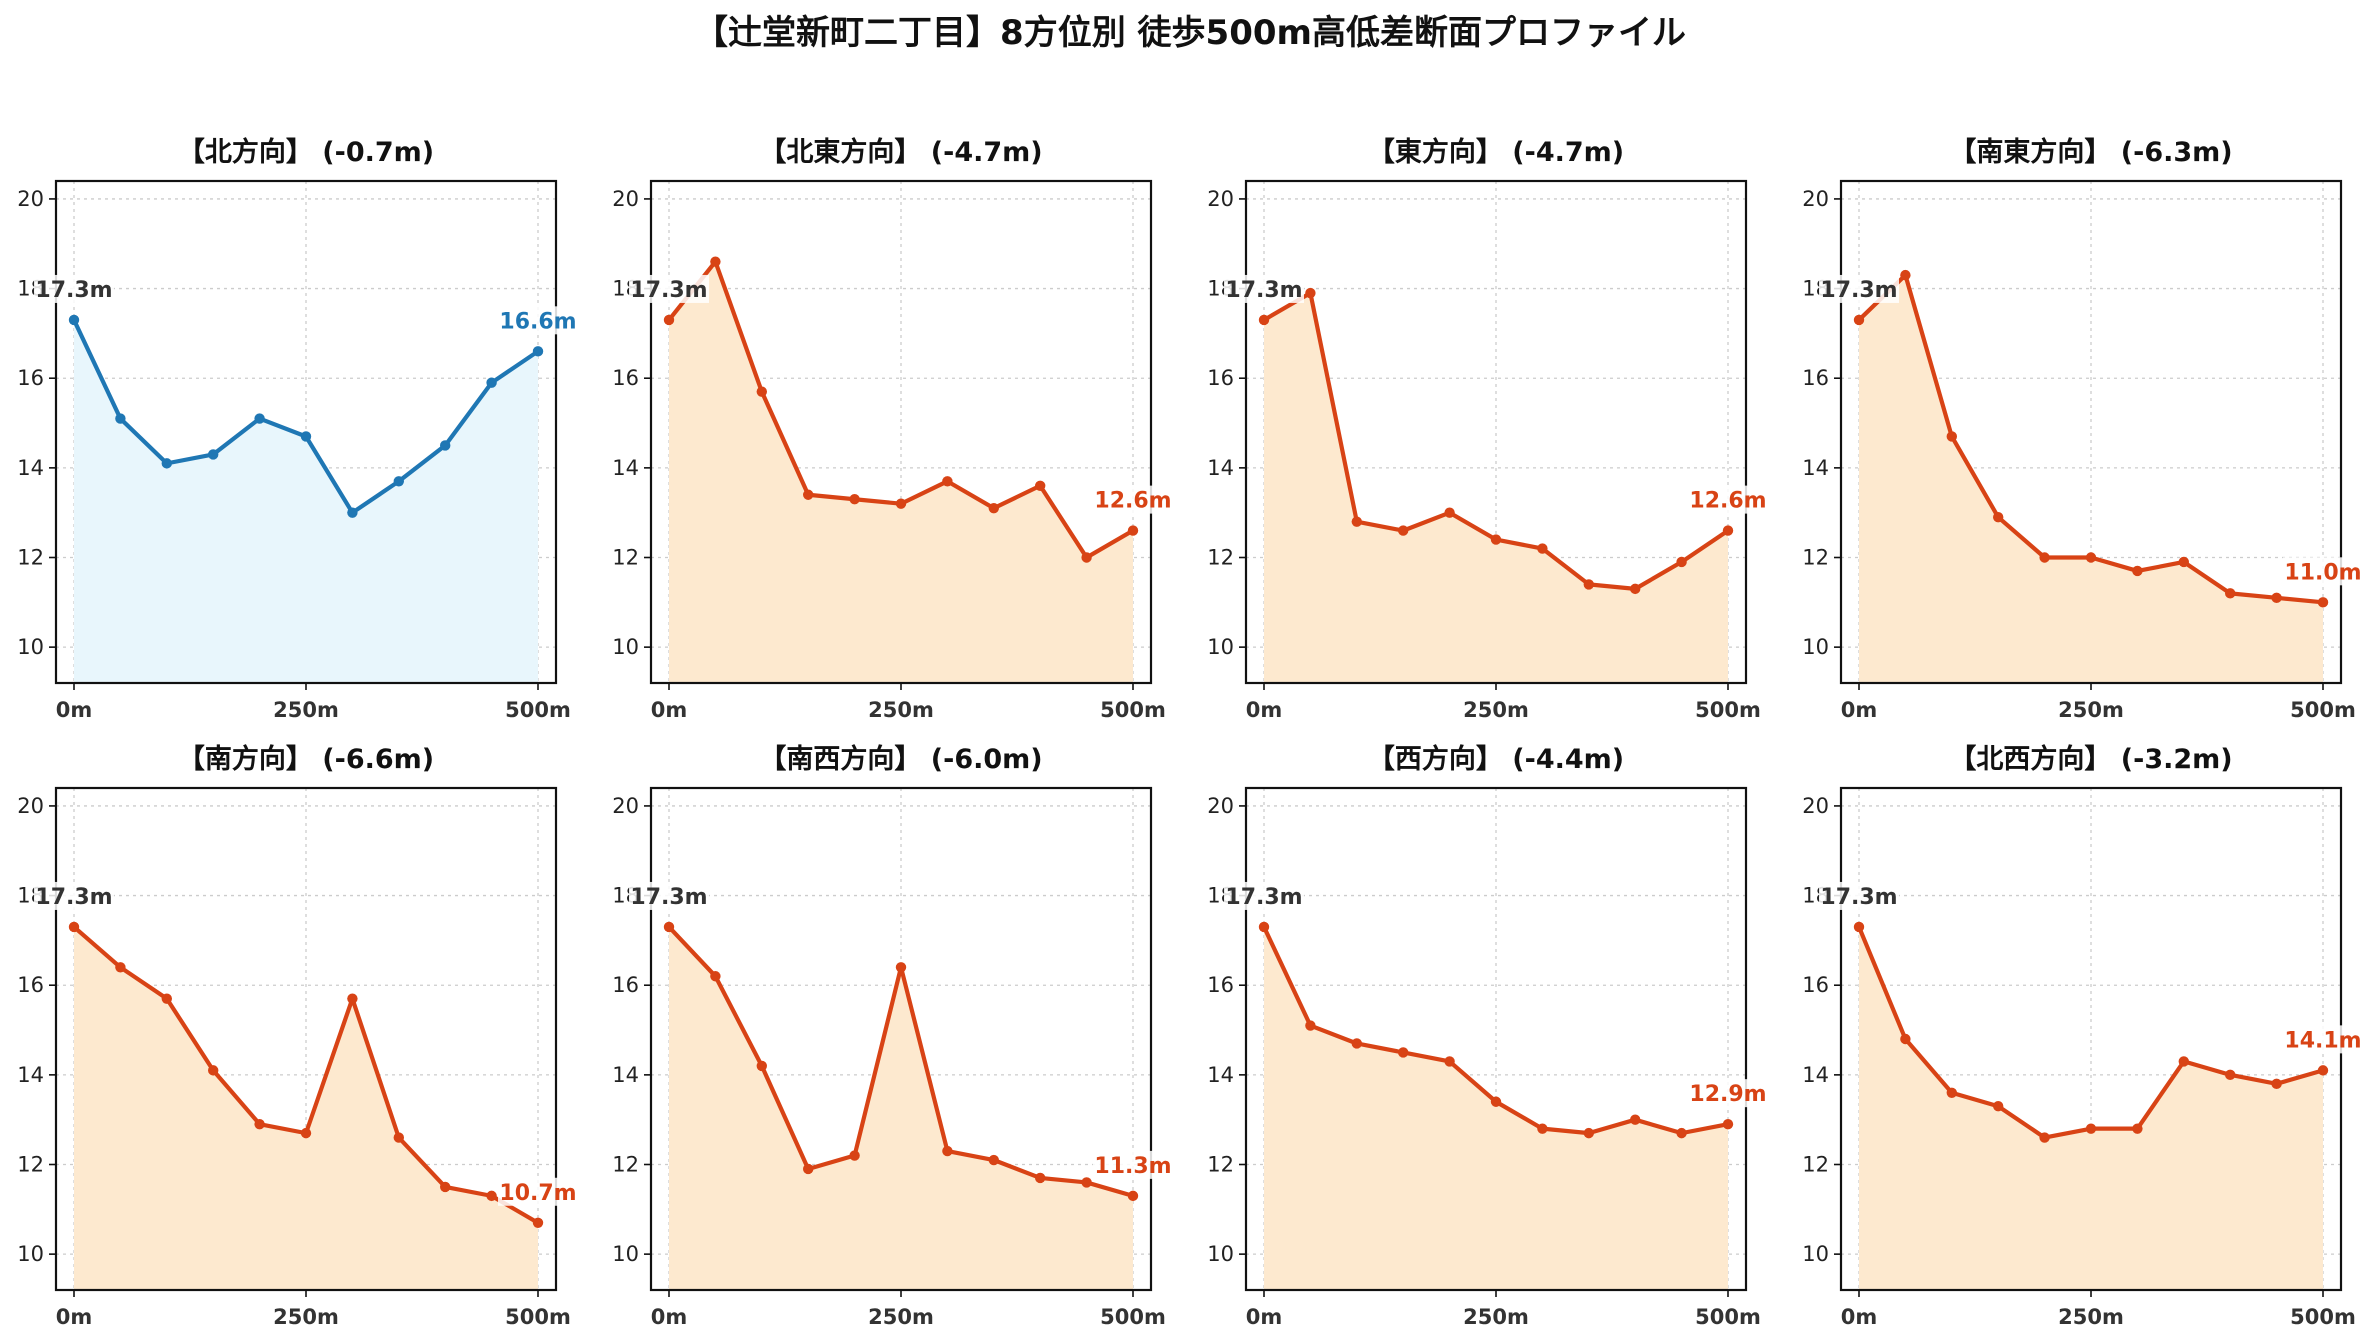  I want to click on end-elevation-label: 11.3m, so click(1132, 1166).